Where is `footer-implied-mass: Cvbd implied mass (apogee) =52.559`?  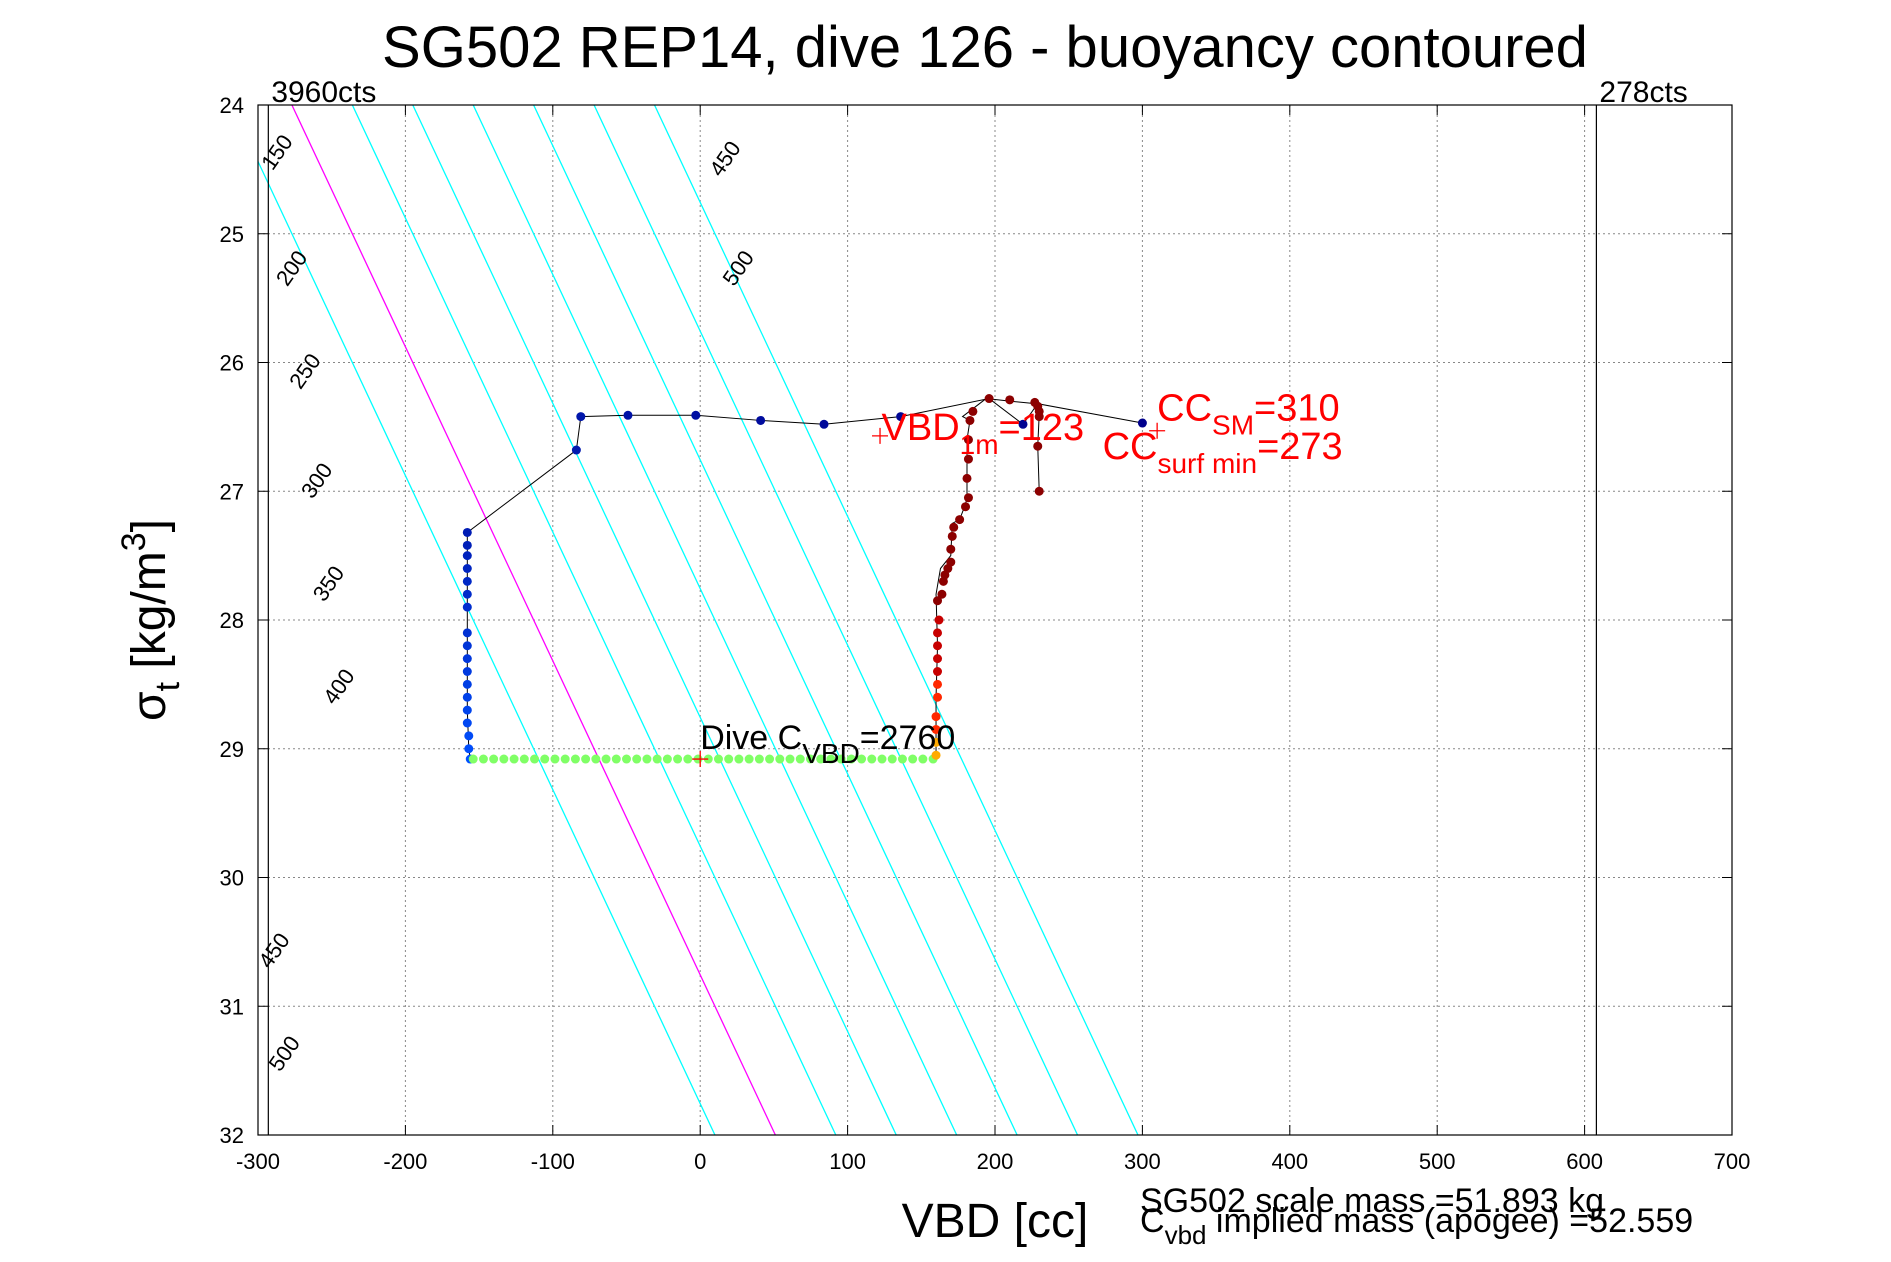
footer-implied-mass: Cvbd implied mass (apogee) =52.559 is located at coordinates (1416, 1226).